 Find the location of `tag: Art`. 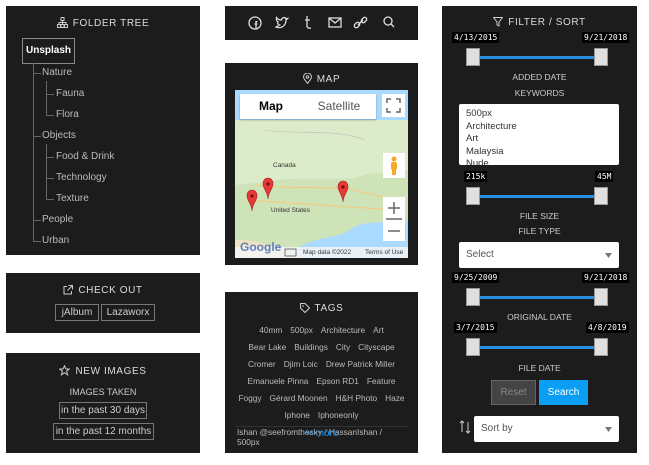

tag: Art is located at coordinates (378, 330).